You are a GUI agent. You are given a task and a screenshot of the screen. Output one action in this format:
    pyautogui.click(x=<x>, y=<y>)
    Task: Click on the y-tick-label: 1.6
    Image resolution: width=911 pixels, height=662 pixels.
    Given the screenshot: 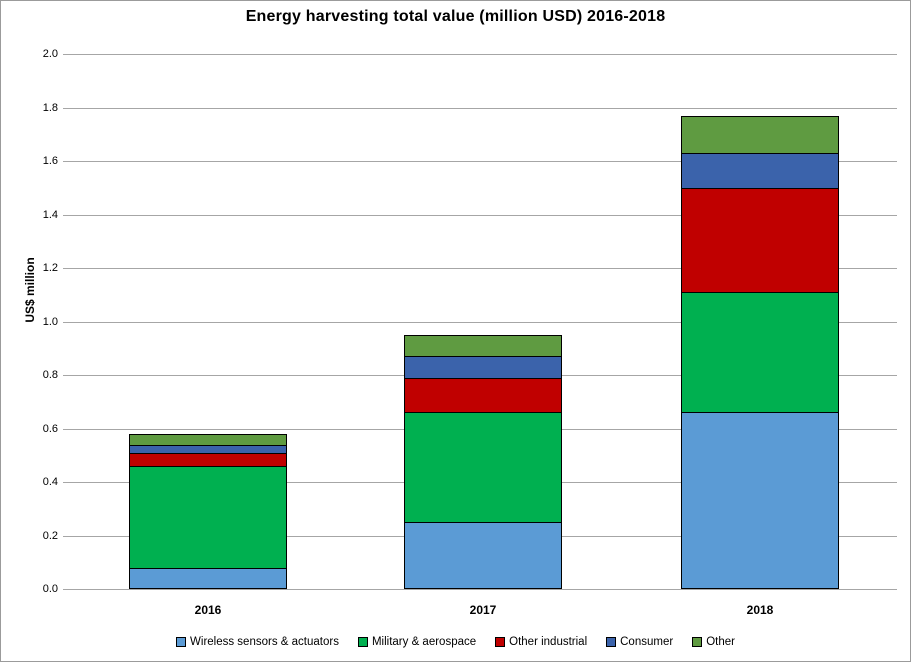 What is the action you would take?
    pyautogui.click(x=50, y=161)
    